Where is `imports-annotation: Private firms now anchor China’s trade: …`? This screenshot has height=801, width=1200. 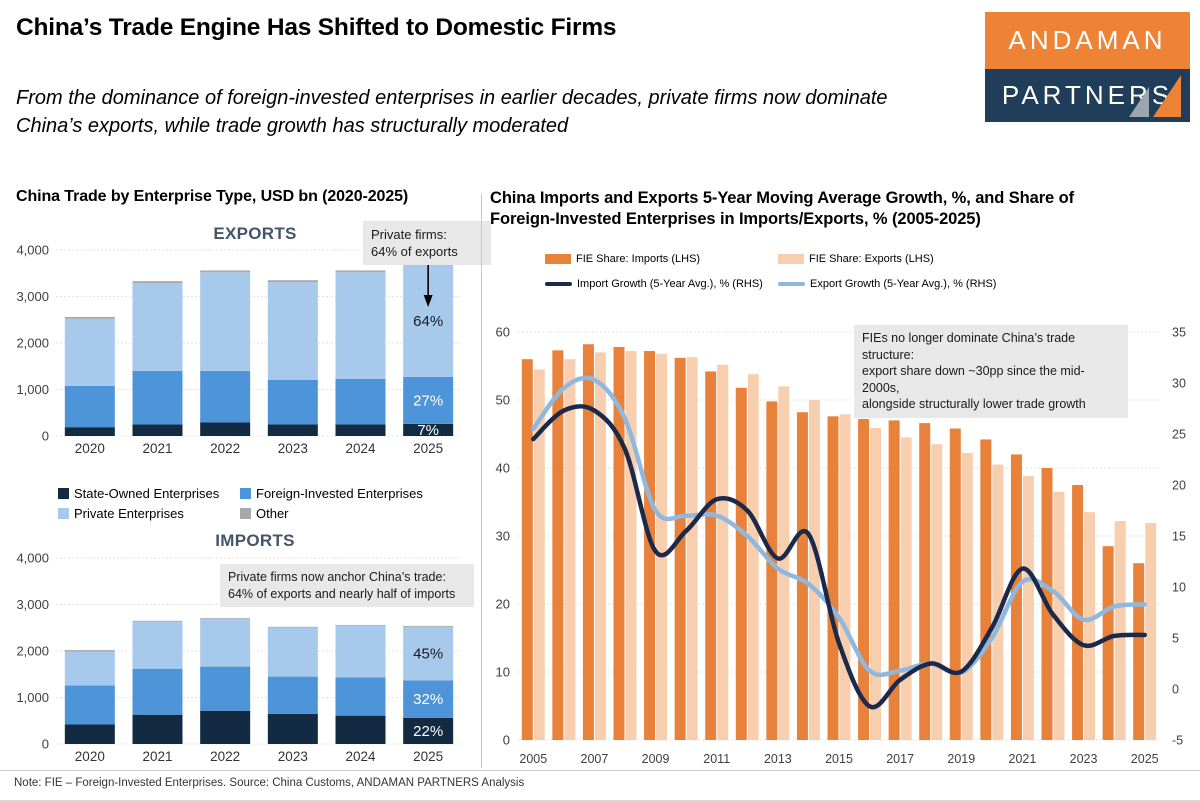 imports-annotation: Private firms now anchor China’s trade: … is located at coordinates (347, 585).